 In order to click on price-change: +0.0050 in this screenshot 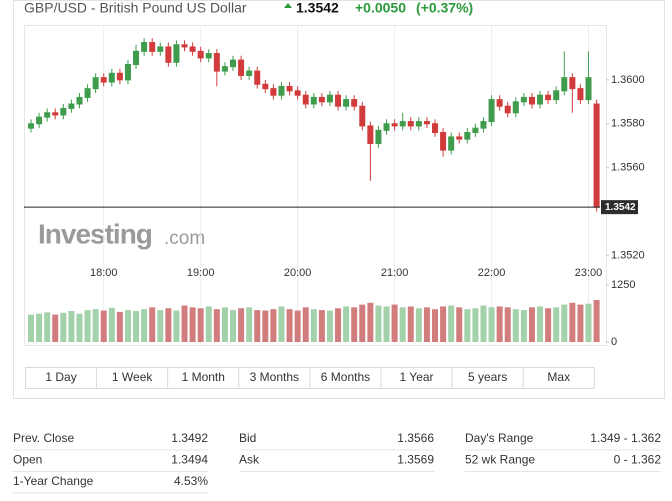, I will do `click(380, 8)`.